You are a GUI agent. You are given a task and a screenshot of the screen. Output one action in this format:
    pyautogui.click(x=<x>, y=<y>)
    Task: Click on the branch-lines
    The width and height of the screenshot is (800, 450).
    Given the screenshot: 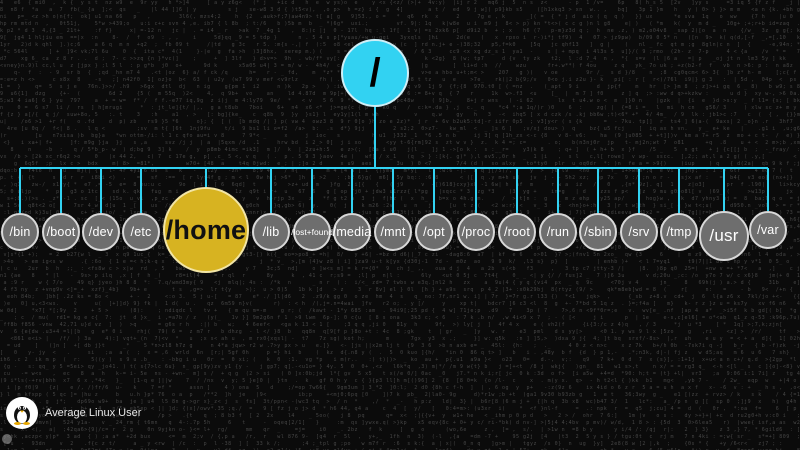 What is the action you would take?
    pyautogui.click(x=394, y=190)
    